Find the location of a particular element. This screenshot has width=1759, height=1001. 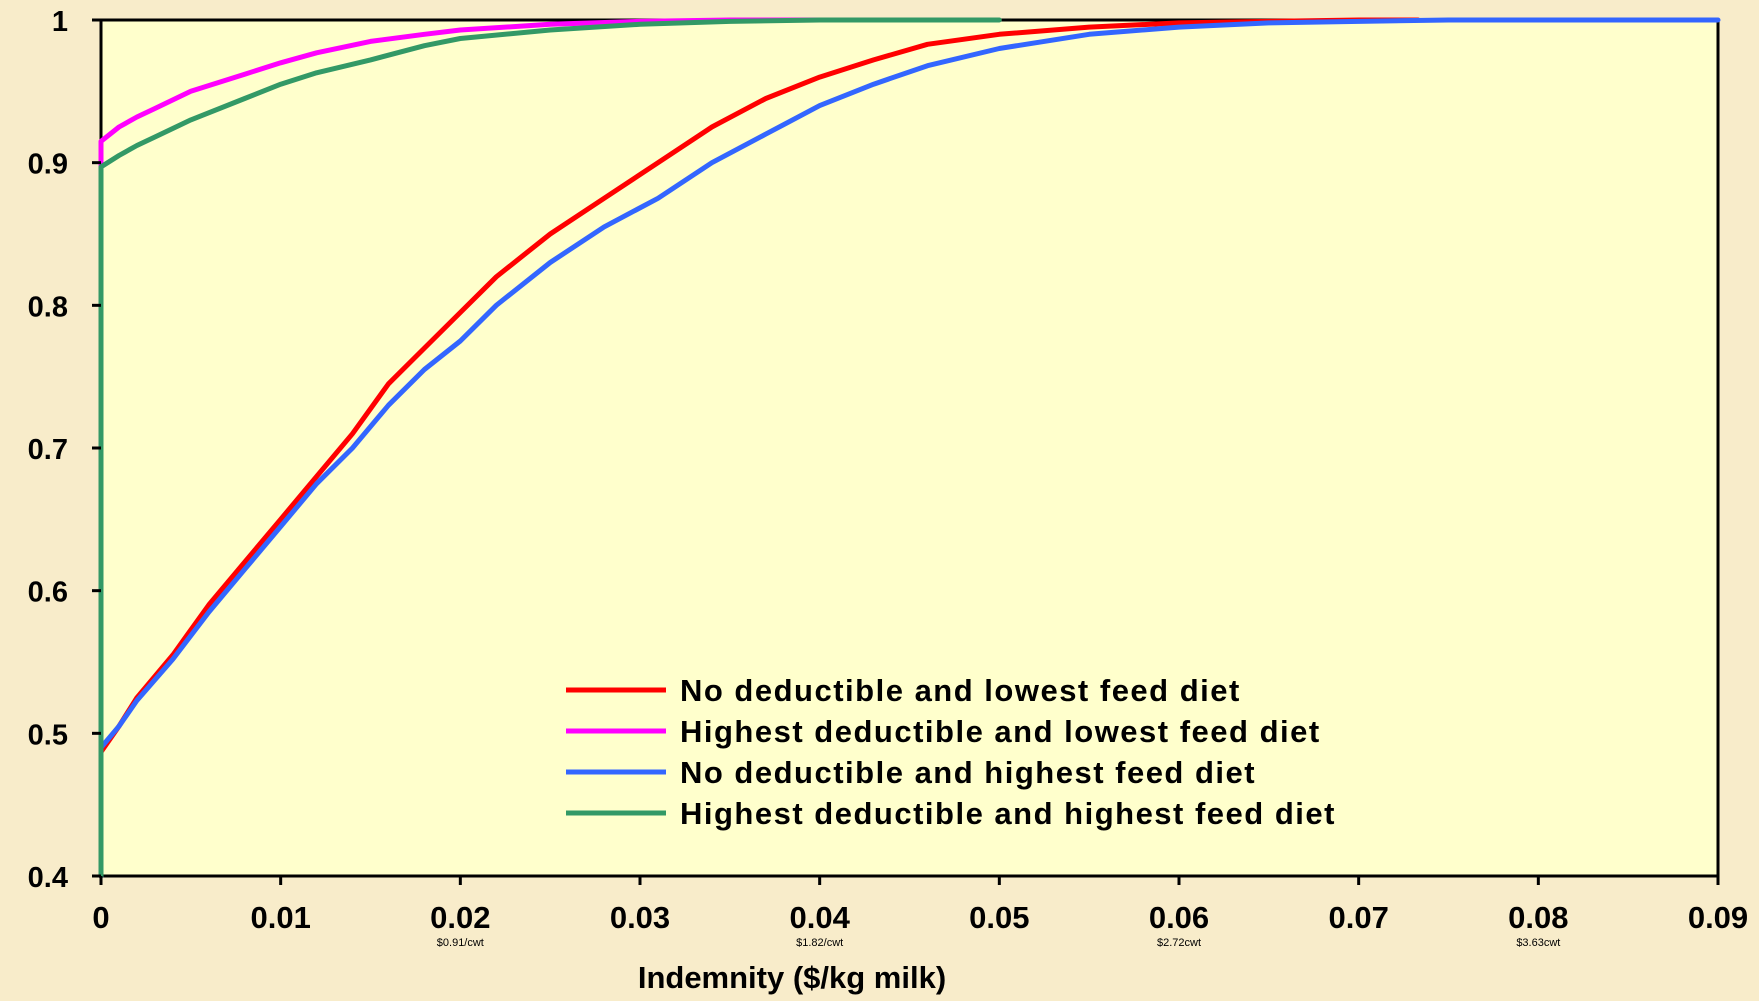

x-axis-label: Indemnity ($/kg milk) is located at coordinates (792, 977).